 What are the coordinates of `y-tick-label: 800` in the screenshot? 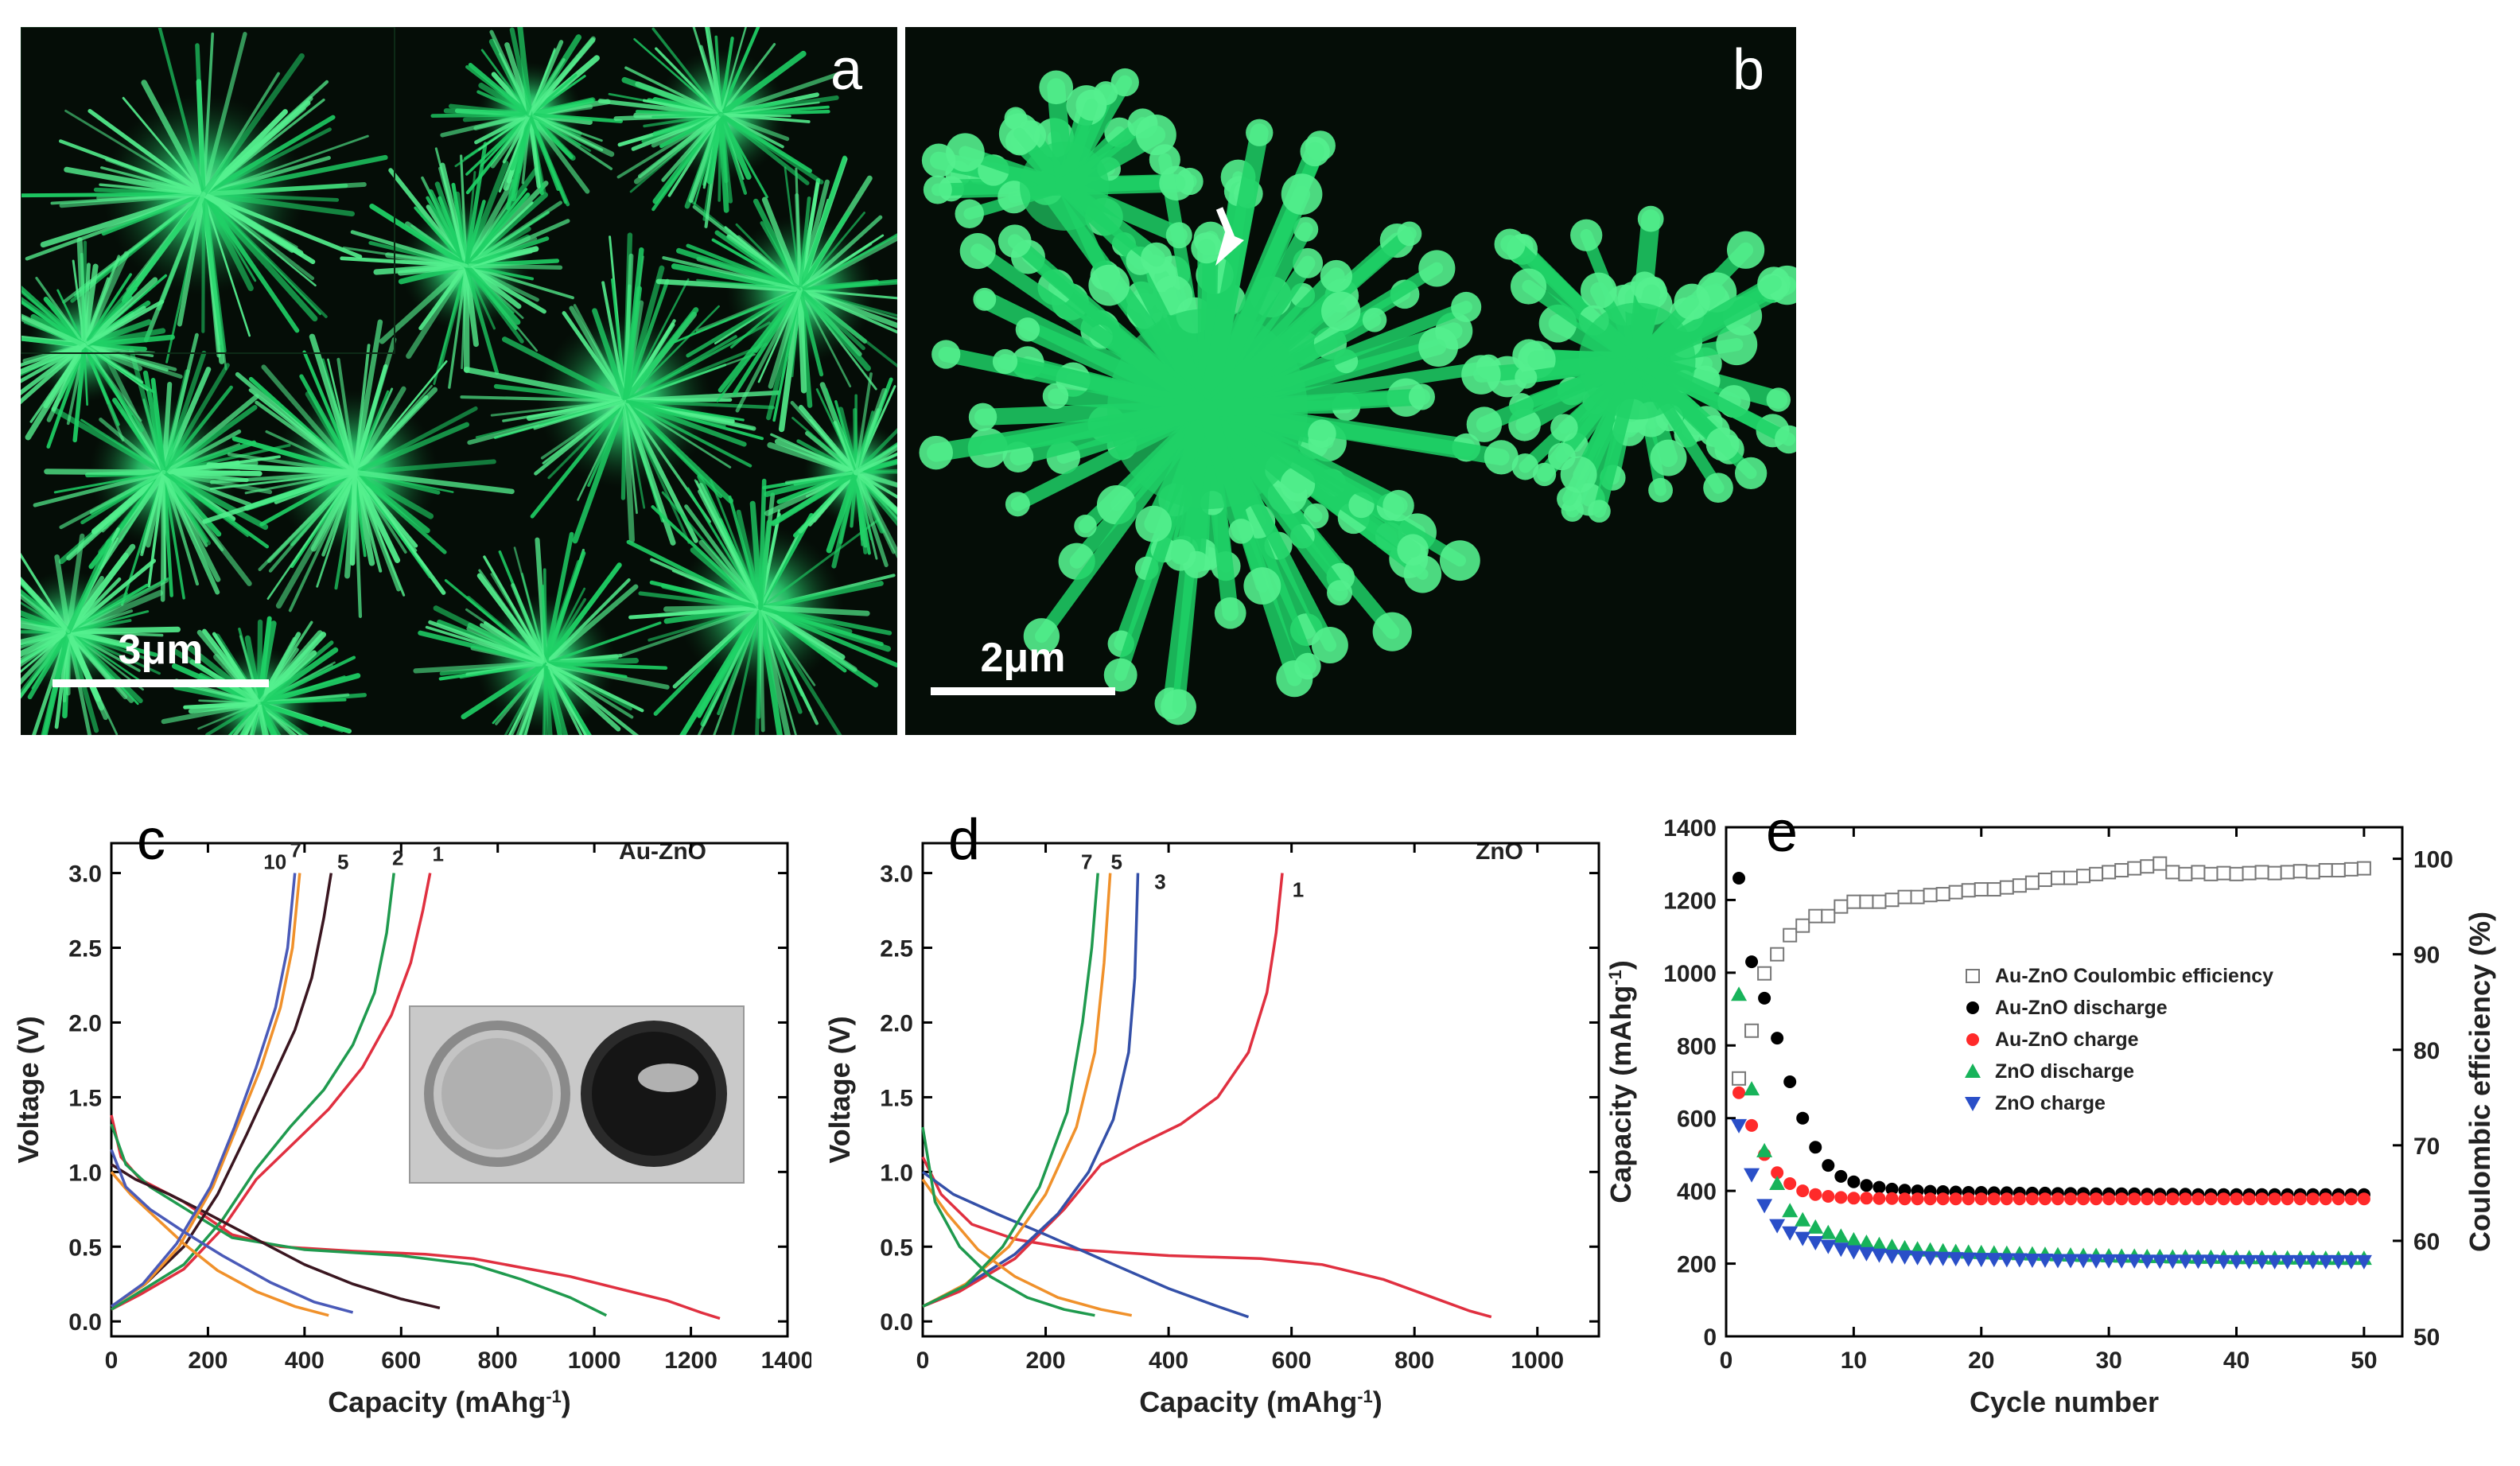 It's located at (1697, 1046).